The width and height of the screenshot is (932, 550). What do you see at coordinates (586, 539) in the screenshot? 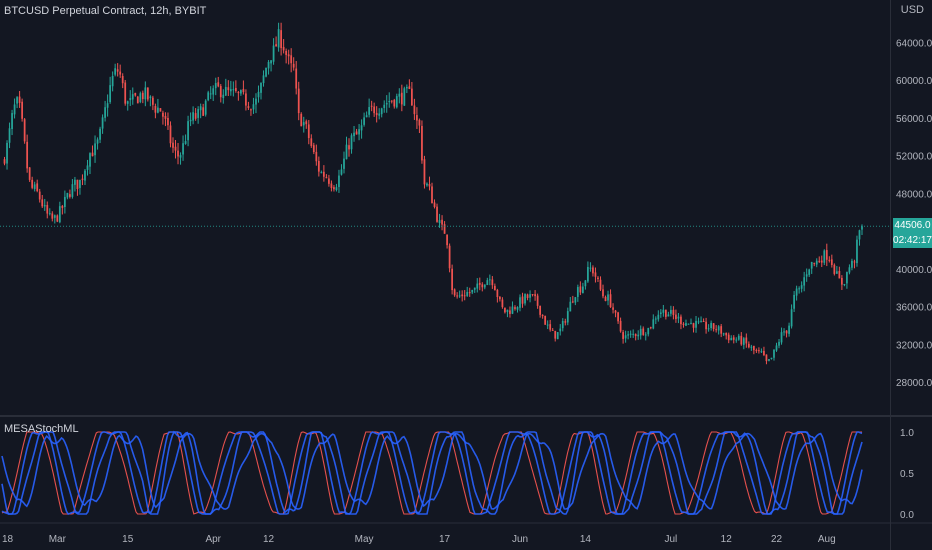
I see `time-tick-label: 14` at bounding box center [586, 539].